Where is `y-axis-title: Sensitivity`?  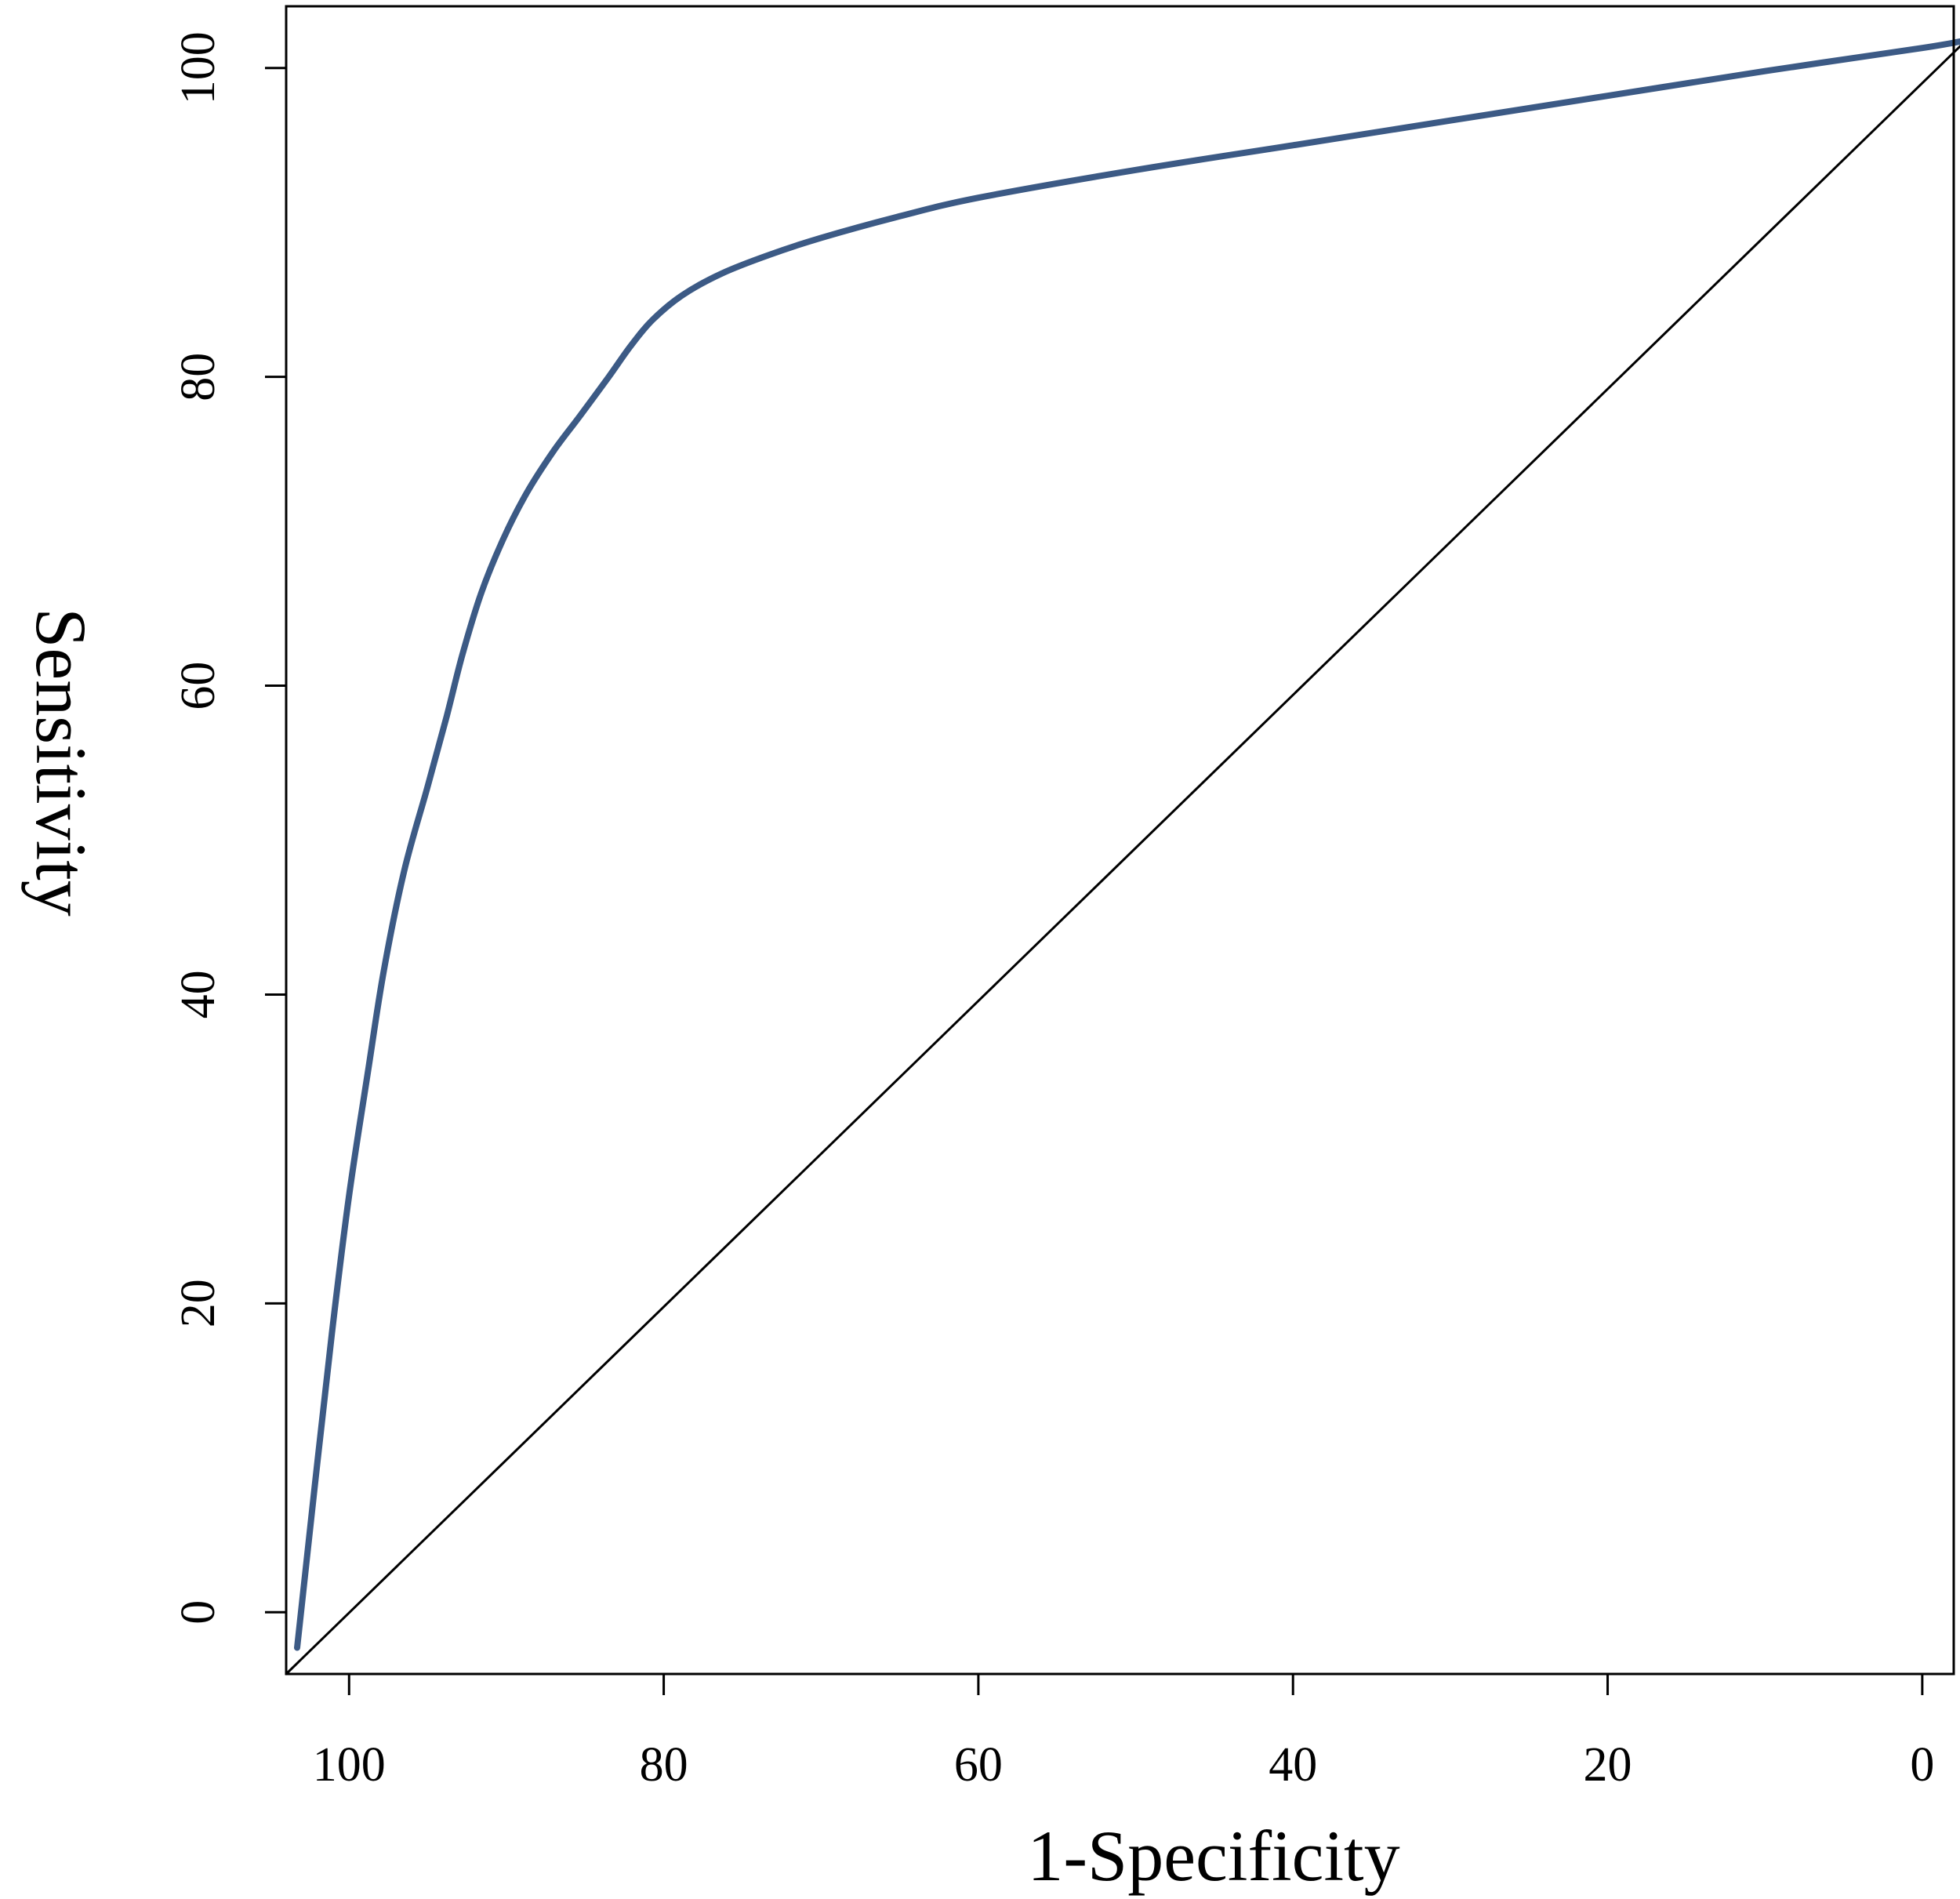 y-axis-title: Sensitivity is located at coordinates (61, 762).